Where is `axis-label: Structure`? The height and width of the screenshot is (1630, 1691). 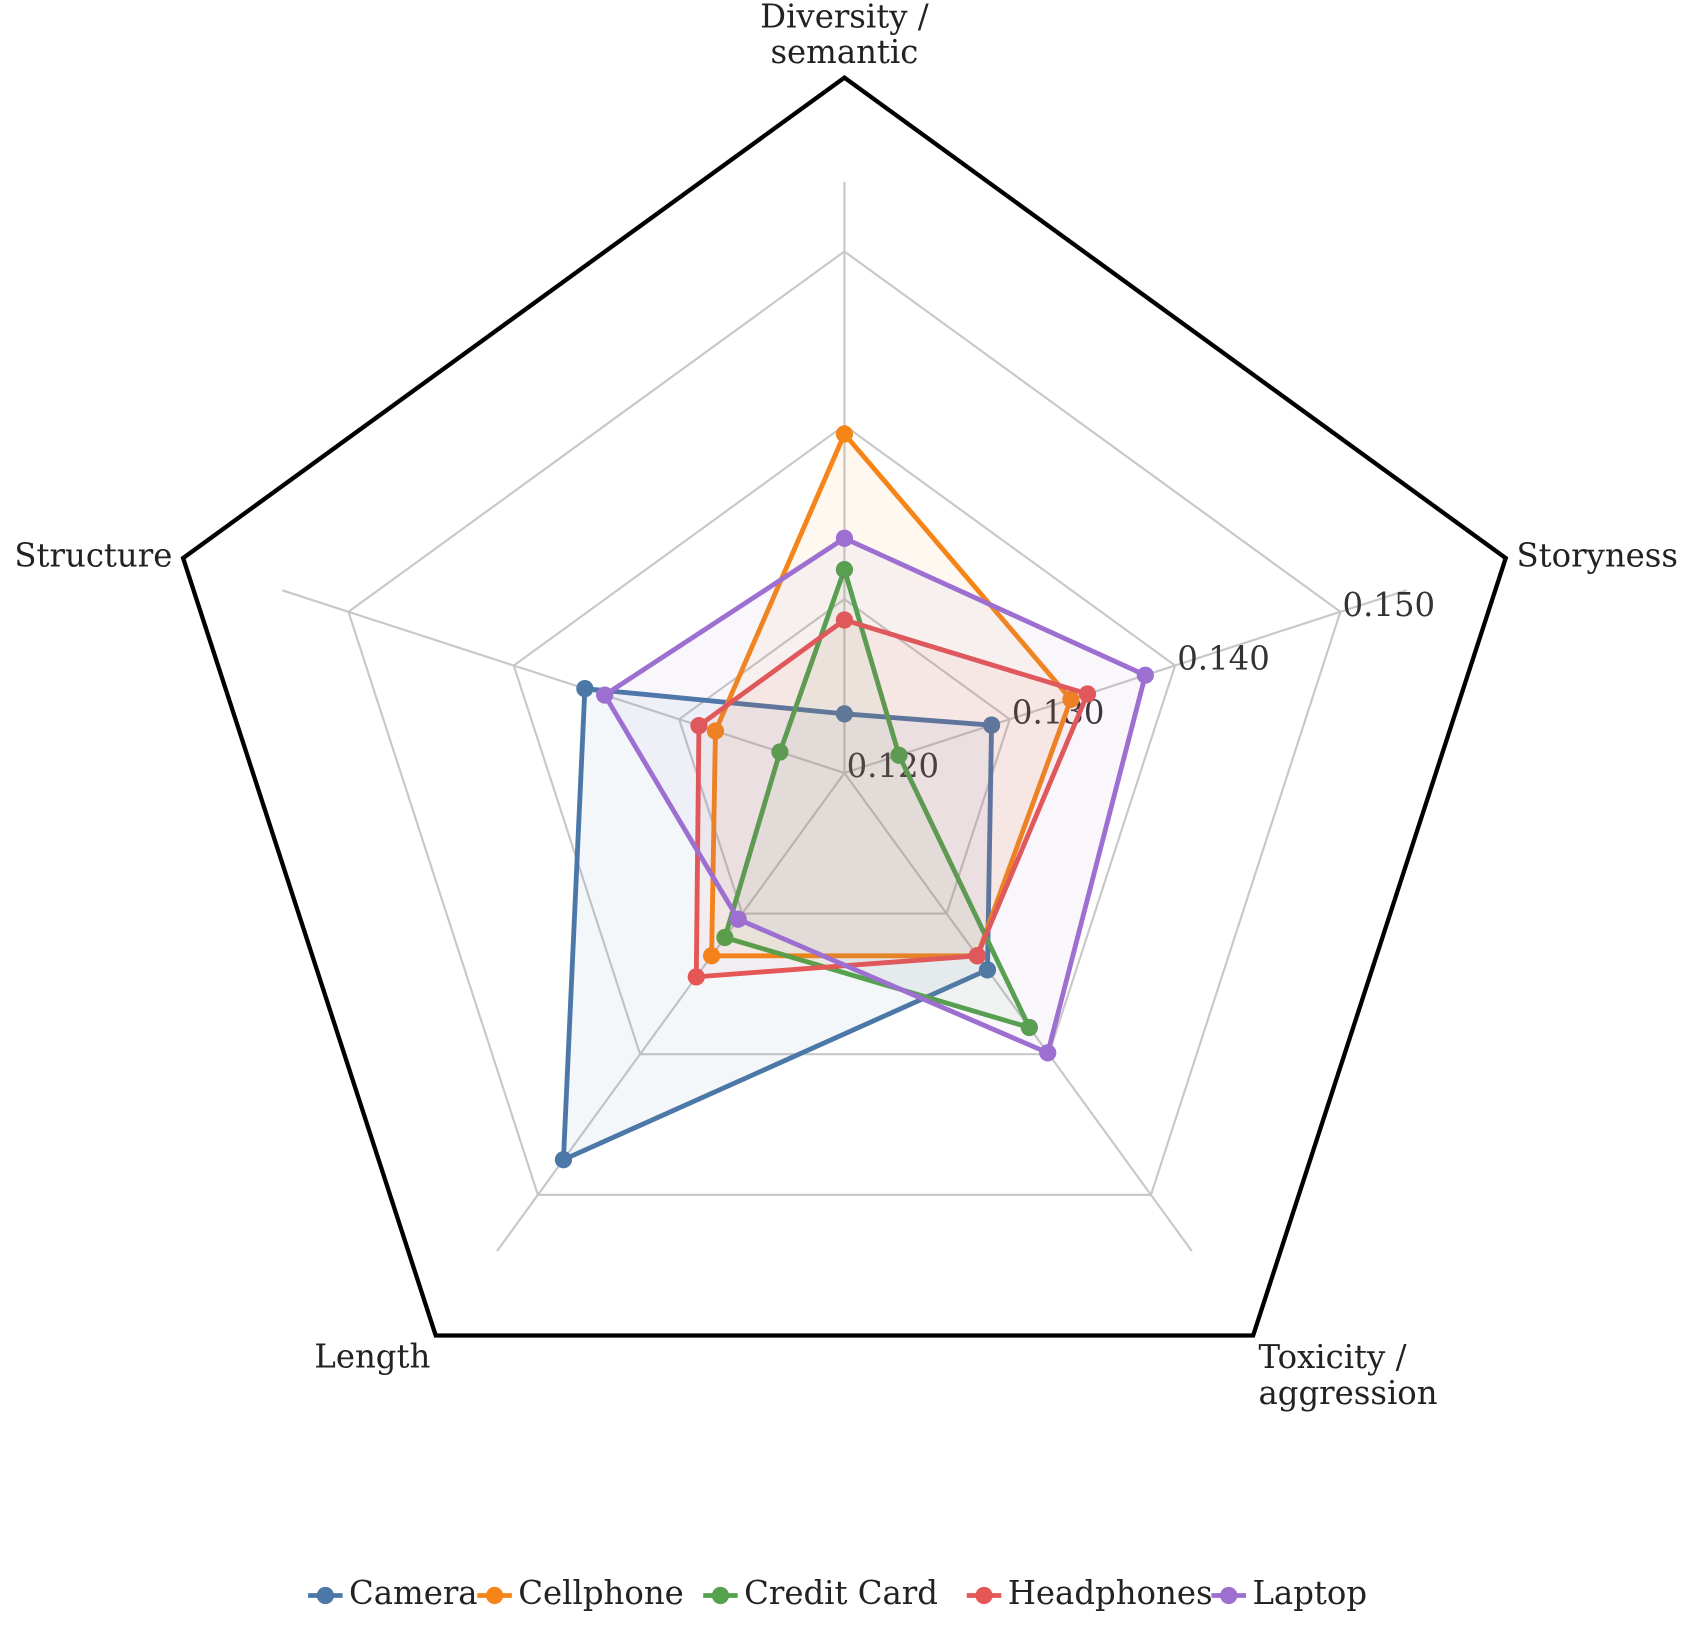 axis-label: Structure is located at coordinates (93, 556).